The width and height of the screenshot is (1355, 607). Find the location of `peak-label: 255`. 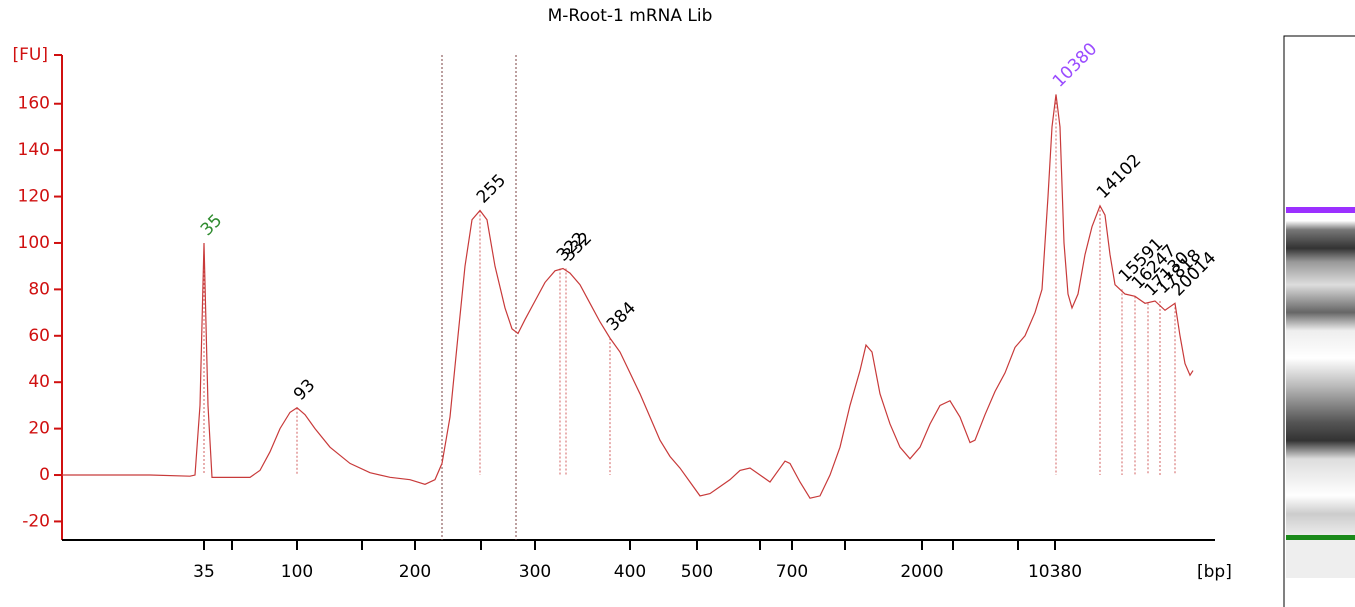

peak-label: 255 is located at coordinates (491, 188).